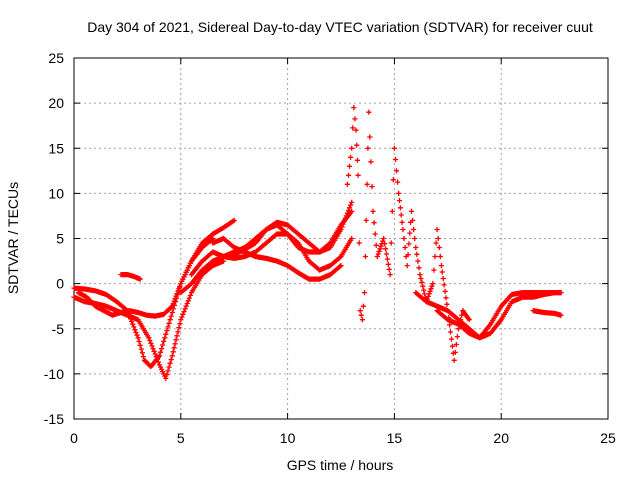 The height and width of the screenshot is (480, 640). I want to click on x-tick-label: 25, so click(608, 438).